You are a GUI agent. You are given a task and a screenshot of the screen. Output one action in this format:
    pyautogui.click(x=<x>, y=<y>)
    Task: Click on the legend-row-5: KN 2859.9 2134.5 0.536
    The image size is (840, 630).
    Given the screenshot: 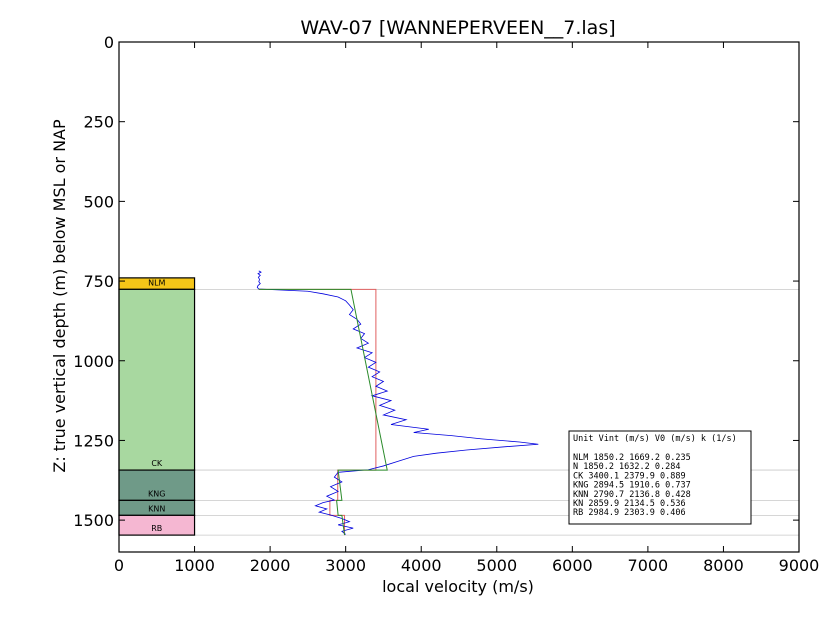 What is the action you would take?
    pyautogui.click(x=629, y=504)
    